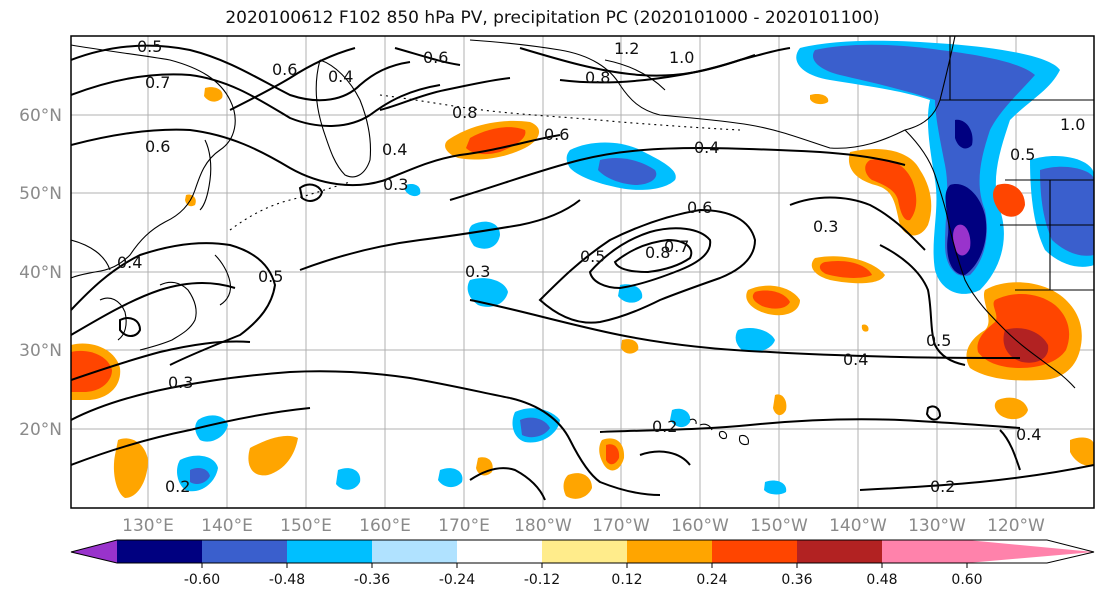 The width and height of the screenshot is (1105, 601). I want to click on colorbar-label: -0.60, so click(202, 580).